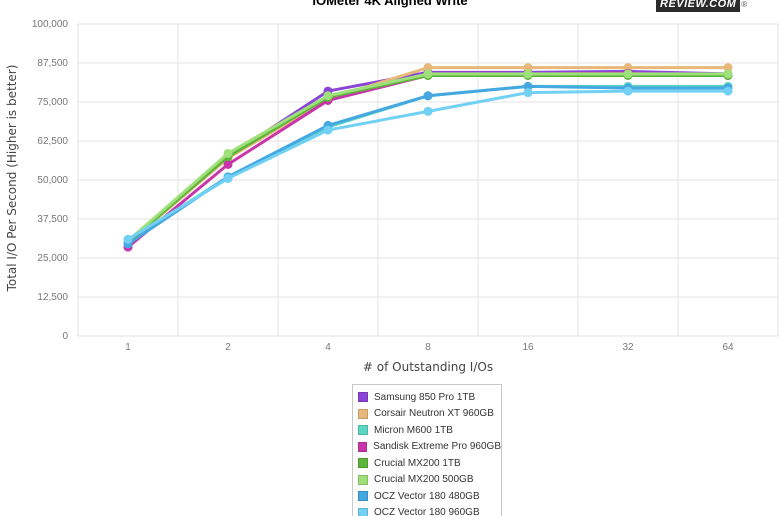  Describe the element at coordinates (389, 4) in the screenshot. I see `chart-title: IOMeter 4K Aligned Write` at that location.